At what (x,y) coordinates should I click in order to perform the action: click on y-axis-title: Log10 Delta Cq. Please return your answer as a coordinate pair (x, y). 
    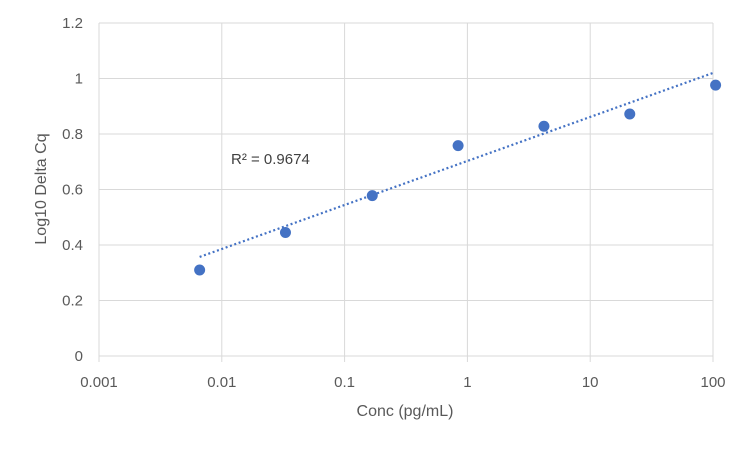
    Looking at the image, I should click on (41, 188).